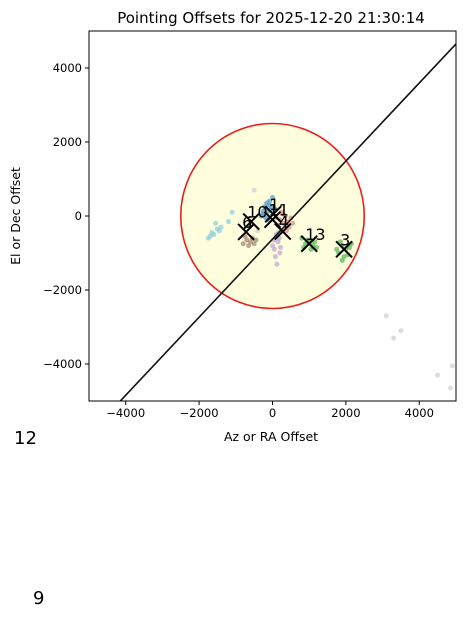 This screenshot has width=469, height=618. I want to click on y-tick-label-2: 0, so click(78, 216).